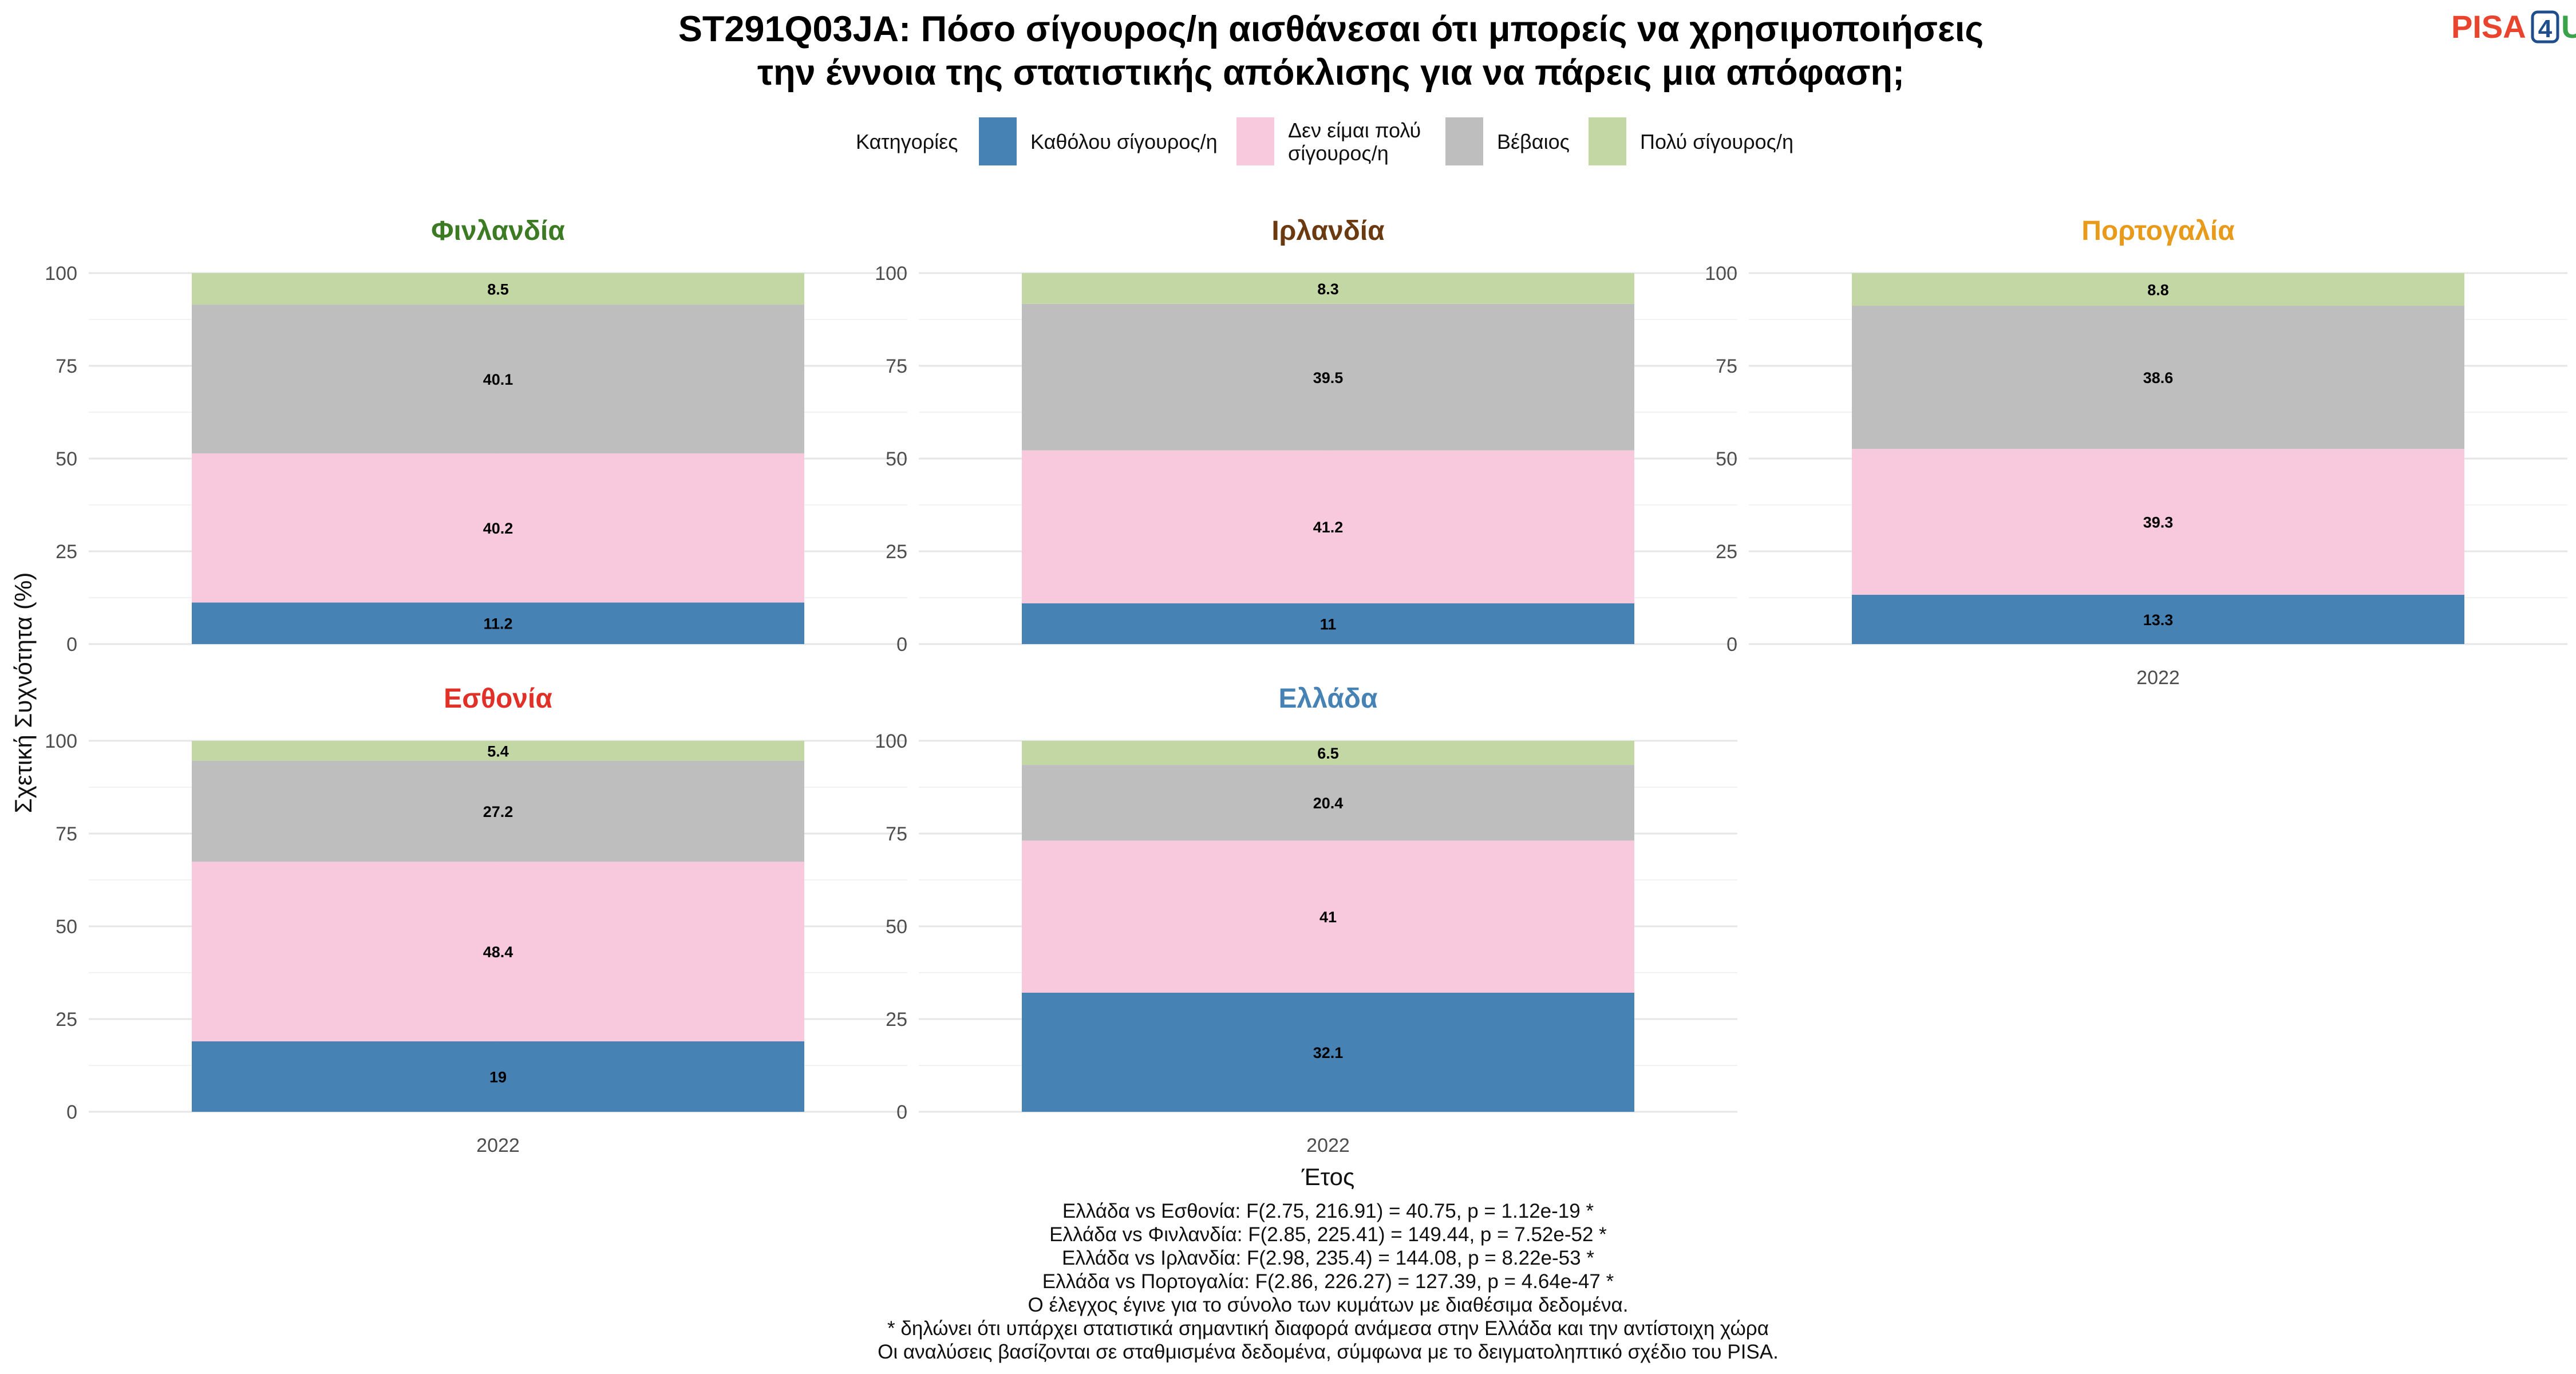  What do you see at coordinates (1328, 231) in the screenshot?
I see `facet-title: Ιρλανδία` at bounding box center [1328, 231].